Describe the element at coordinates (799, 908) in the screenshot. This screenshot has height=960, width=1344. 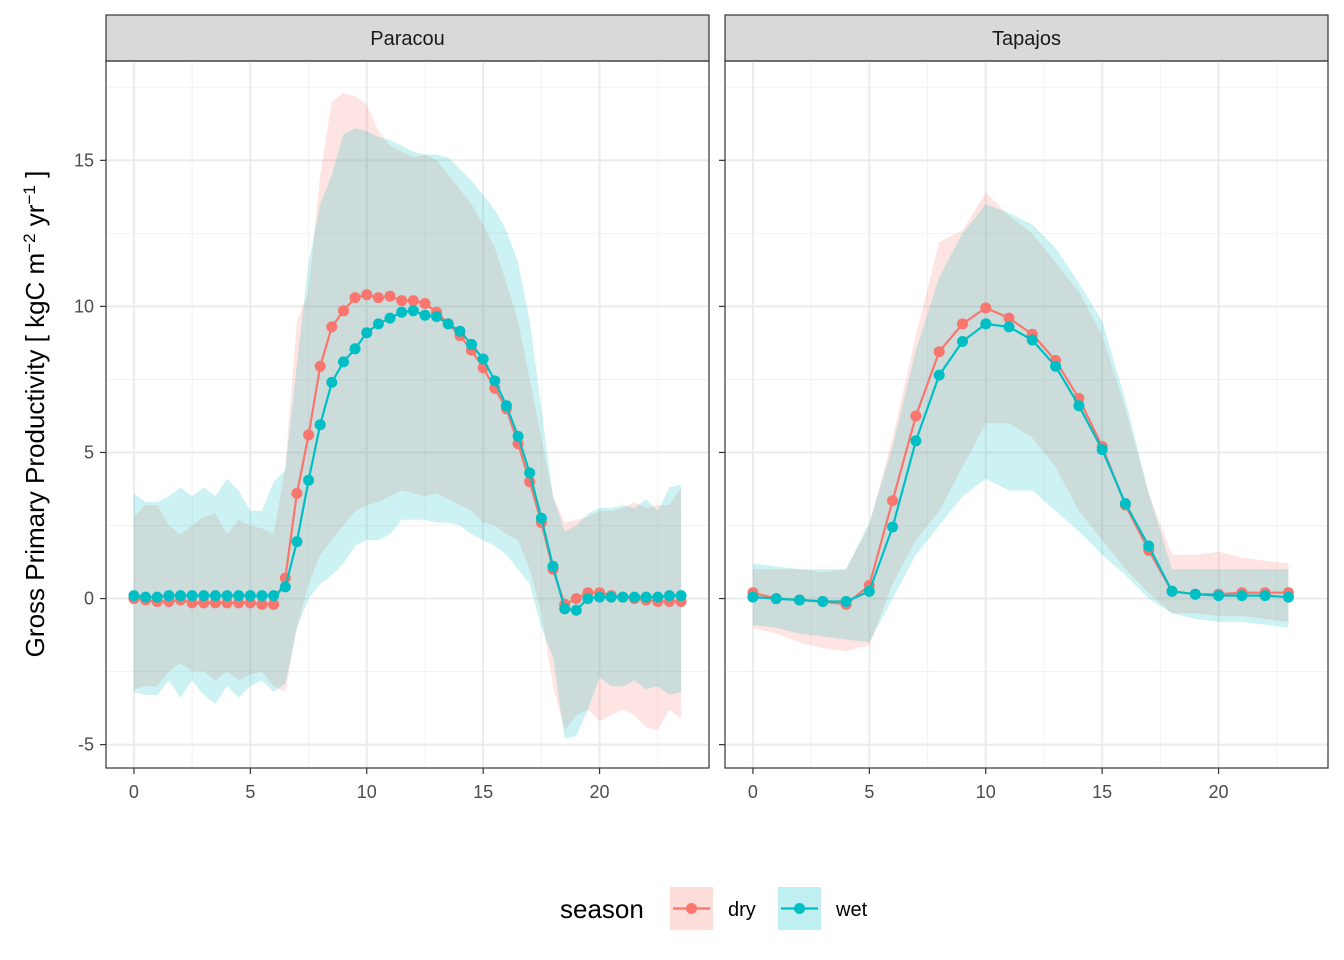
I see `legend-wet-point` at that location.